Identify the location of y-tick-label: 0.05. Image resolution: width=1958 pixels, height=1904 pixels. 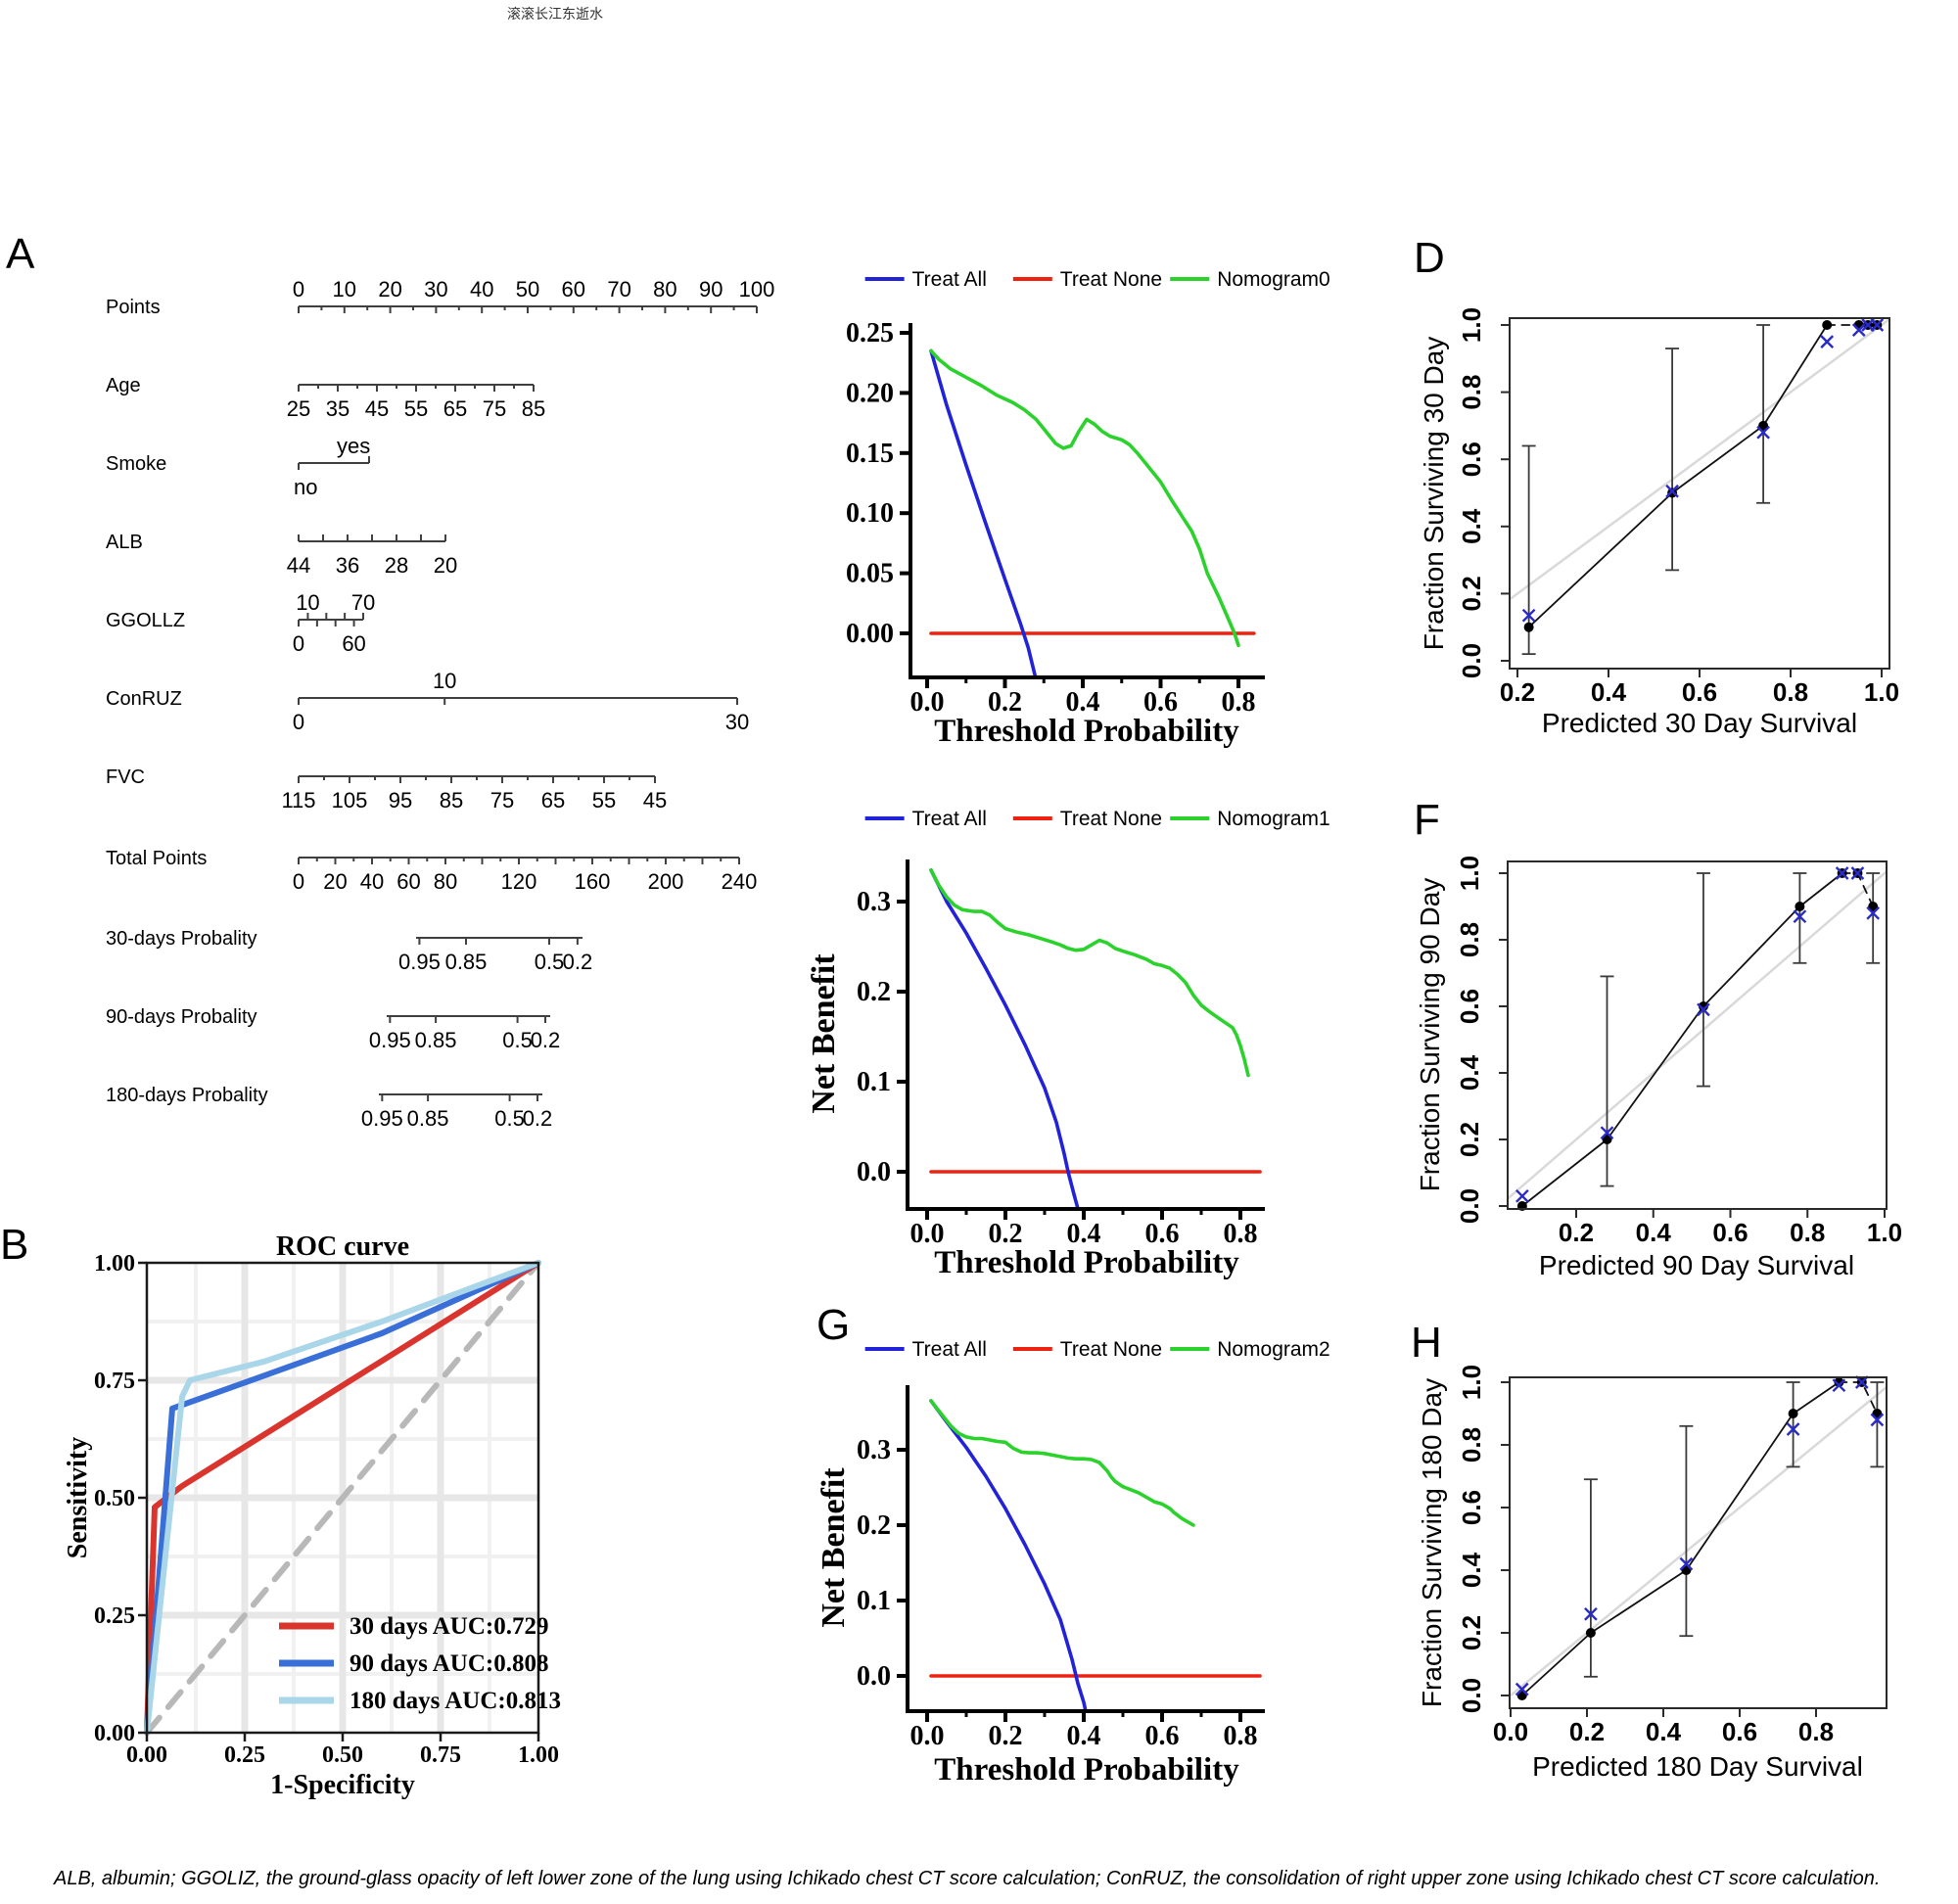
(870, 574).